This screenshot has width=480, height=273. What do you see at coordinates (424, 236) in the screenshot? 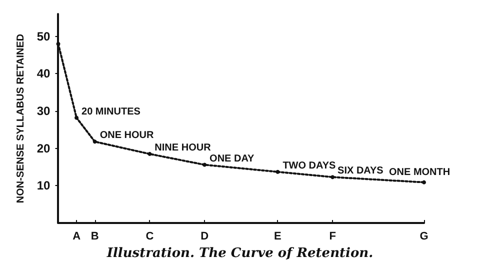
I see `x-tick-label: G` at bounding box center [424, 236].